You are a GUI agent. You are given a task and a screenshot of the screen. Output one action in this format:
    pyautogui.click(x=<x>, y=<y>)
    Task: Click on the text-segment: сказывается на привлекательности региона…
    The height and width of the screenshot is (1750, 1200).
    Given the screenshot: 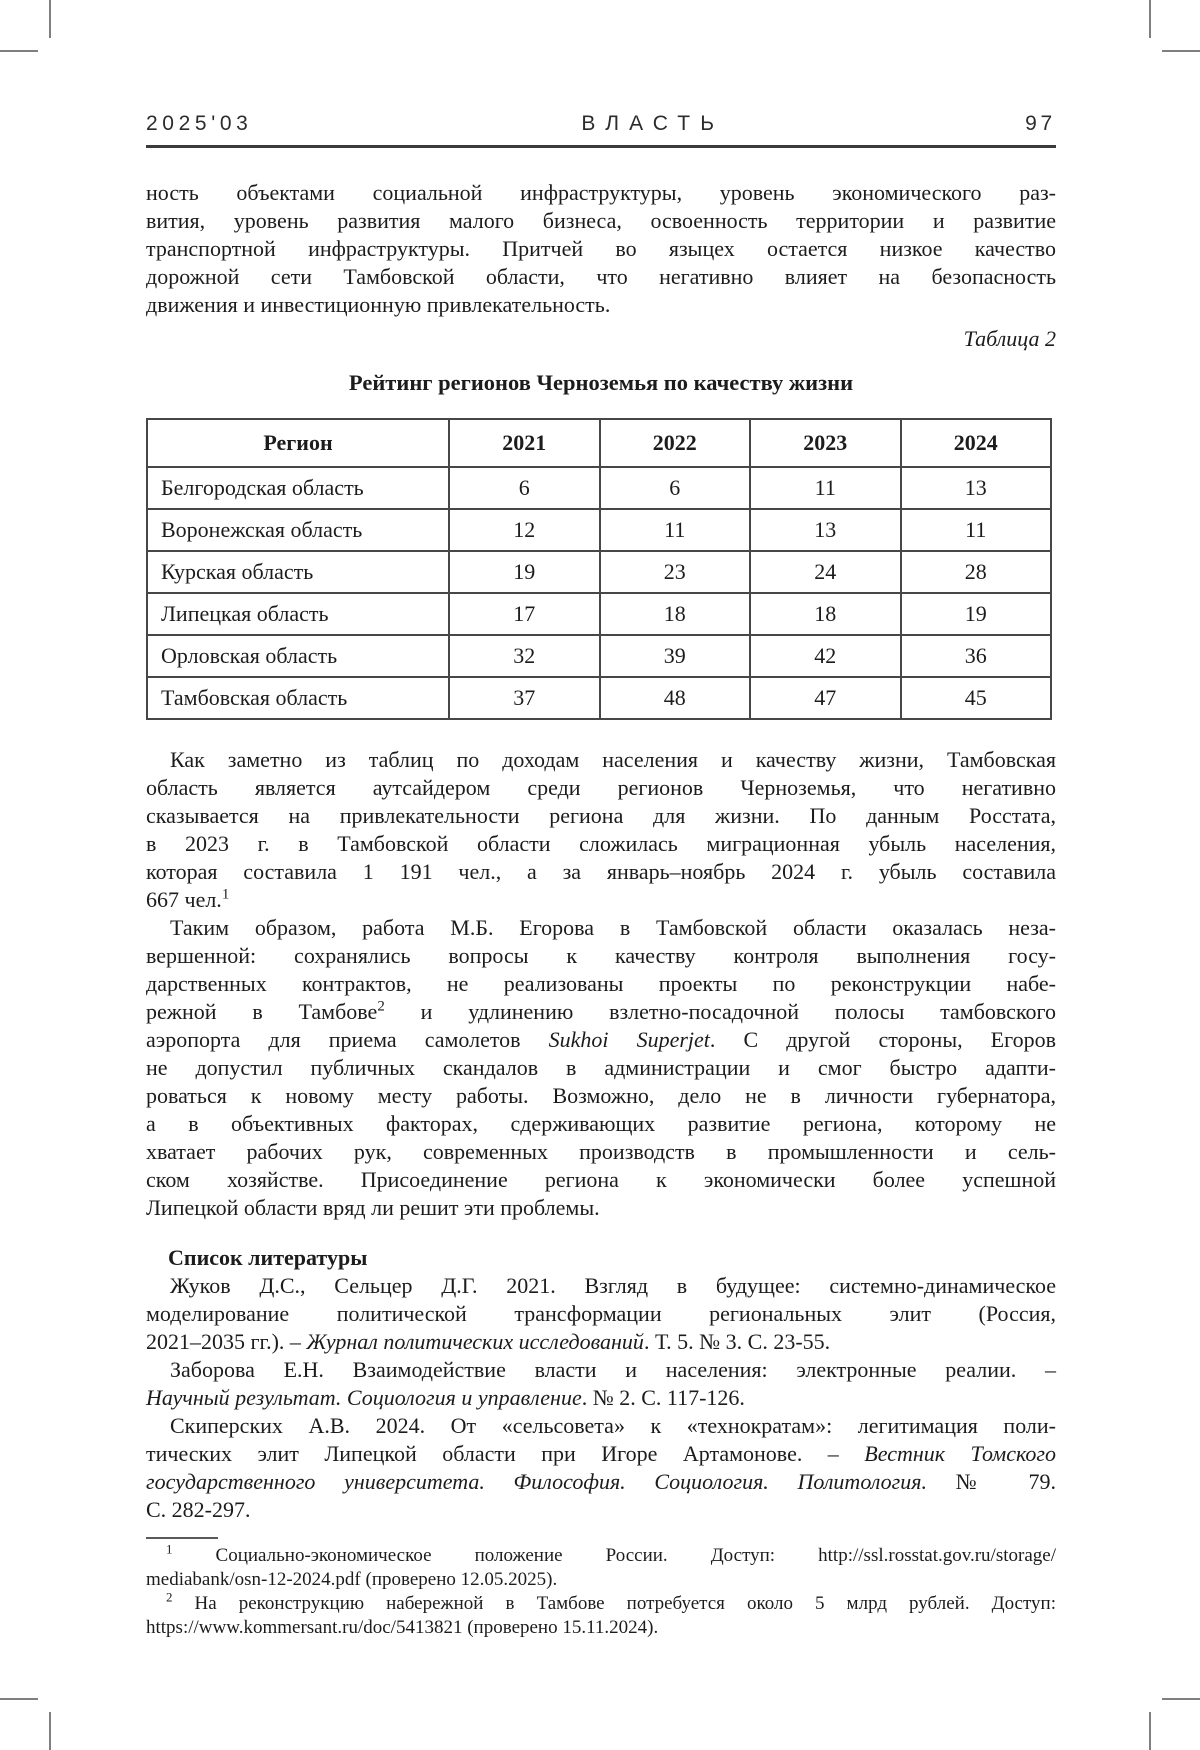 What is the action you would take?
    pyautogui.click(x=601, y=815)
    